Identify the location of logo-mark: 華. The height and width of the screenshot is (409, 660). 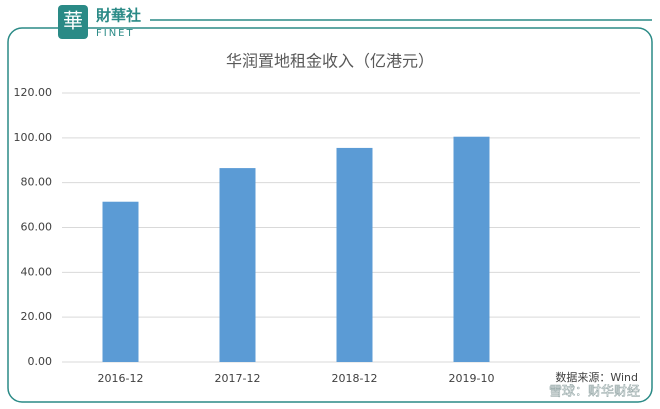
(73, 21).